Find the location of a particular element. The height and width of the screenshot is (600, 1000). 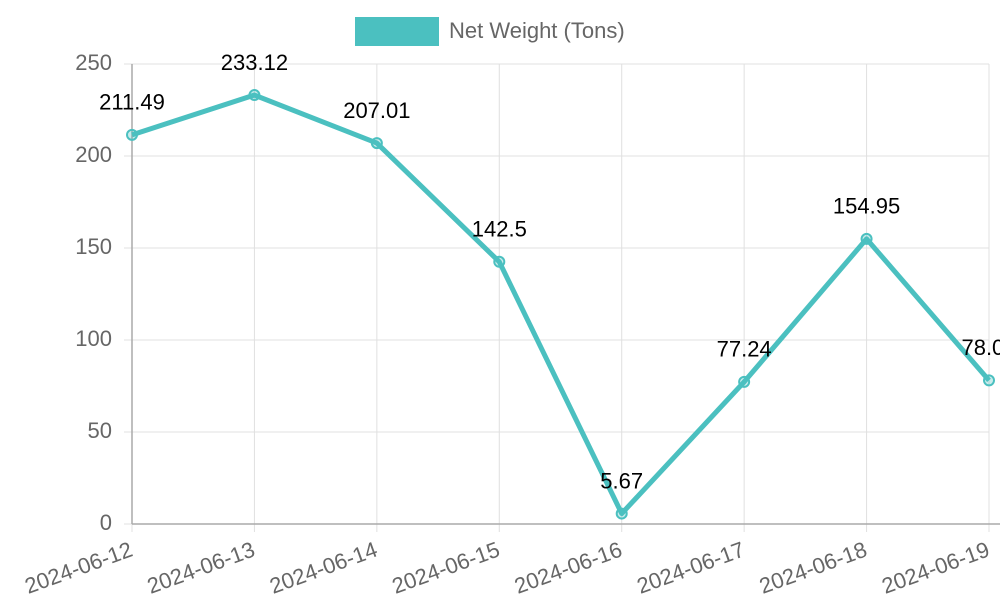

y-tick-label: 250 is located at coordinates (93, 62).